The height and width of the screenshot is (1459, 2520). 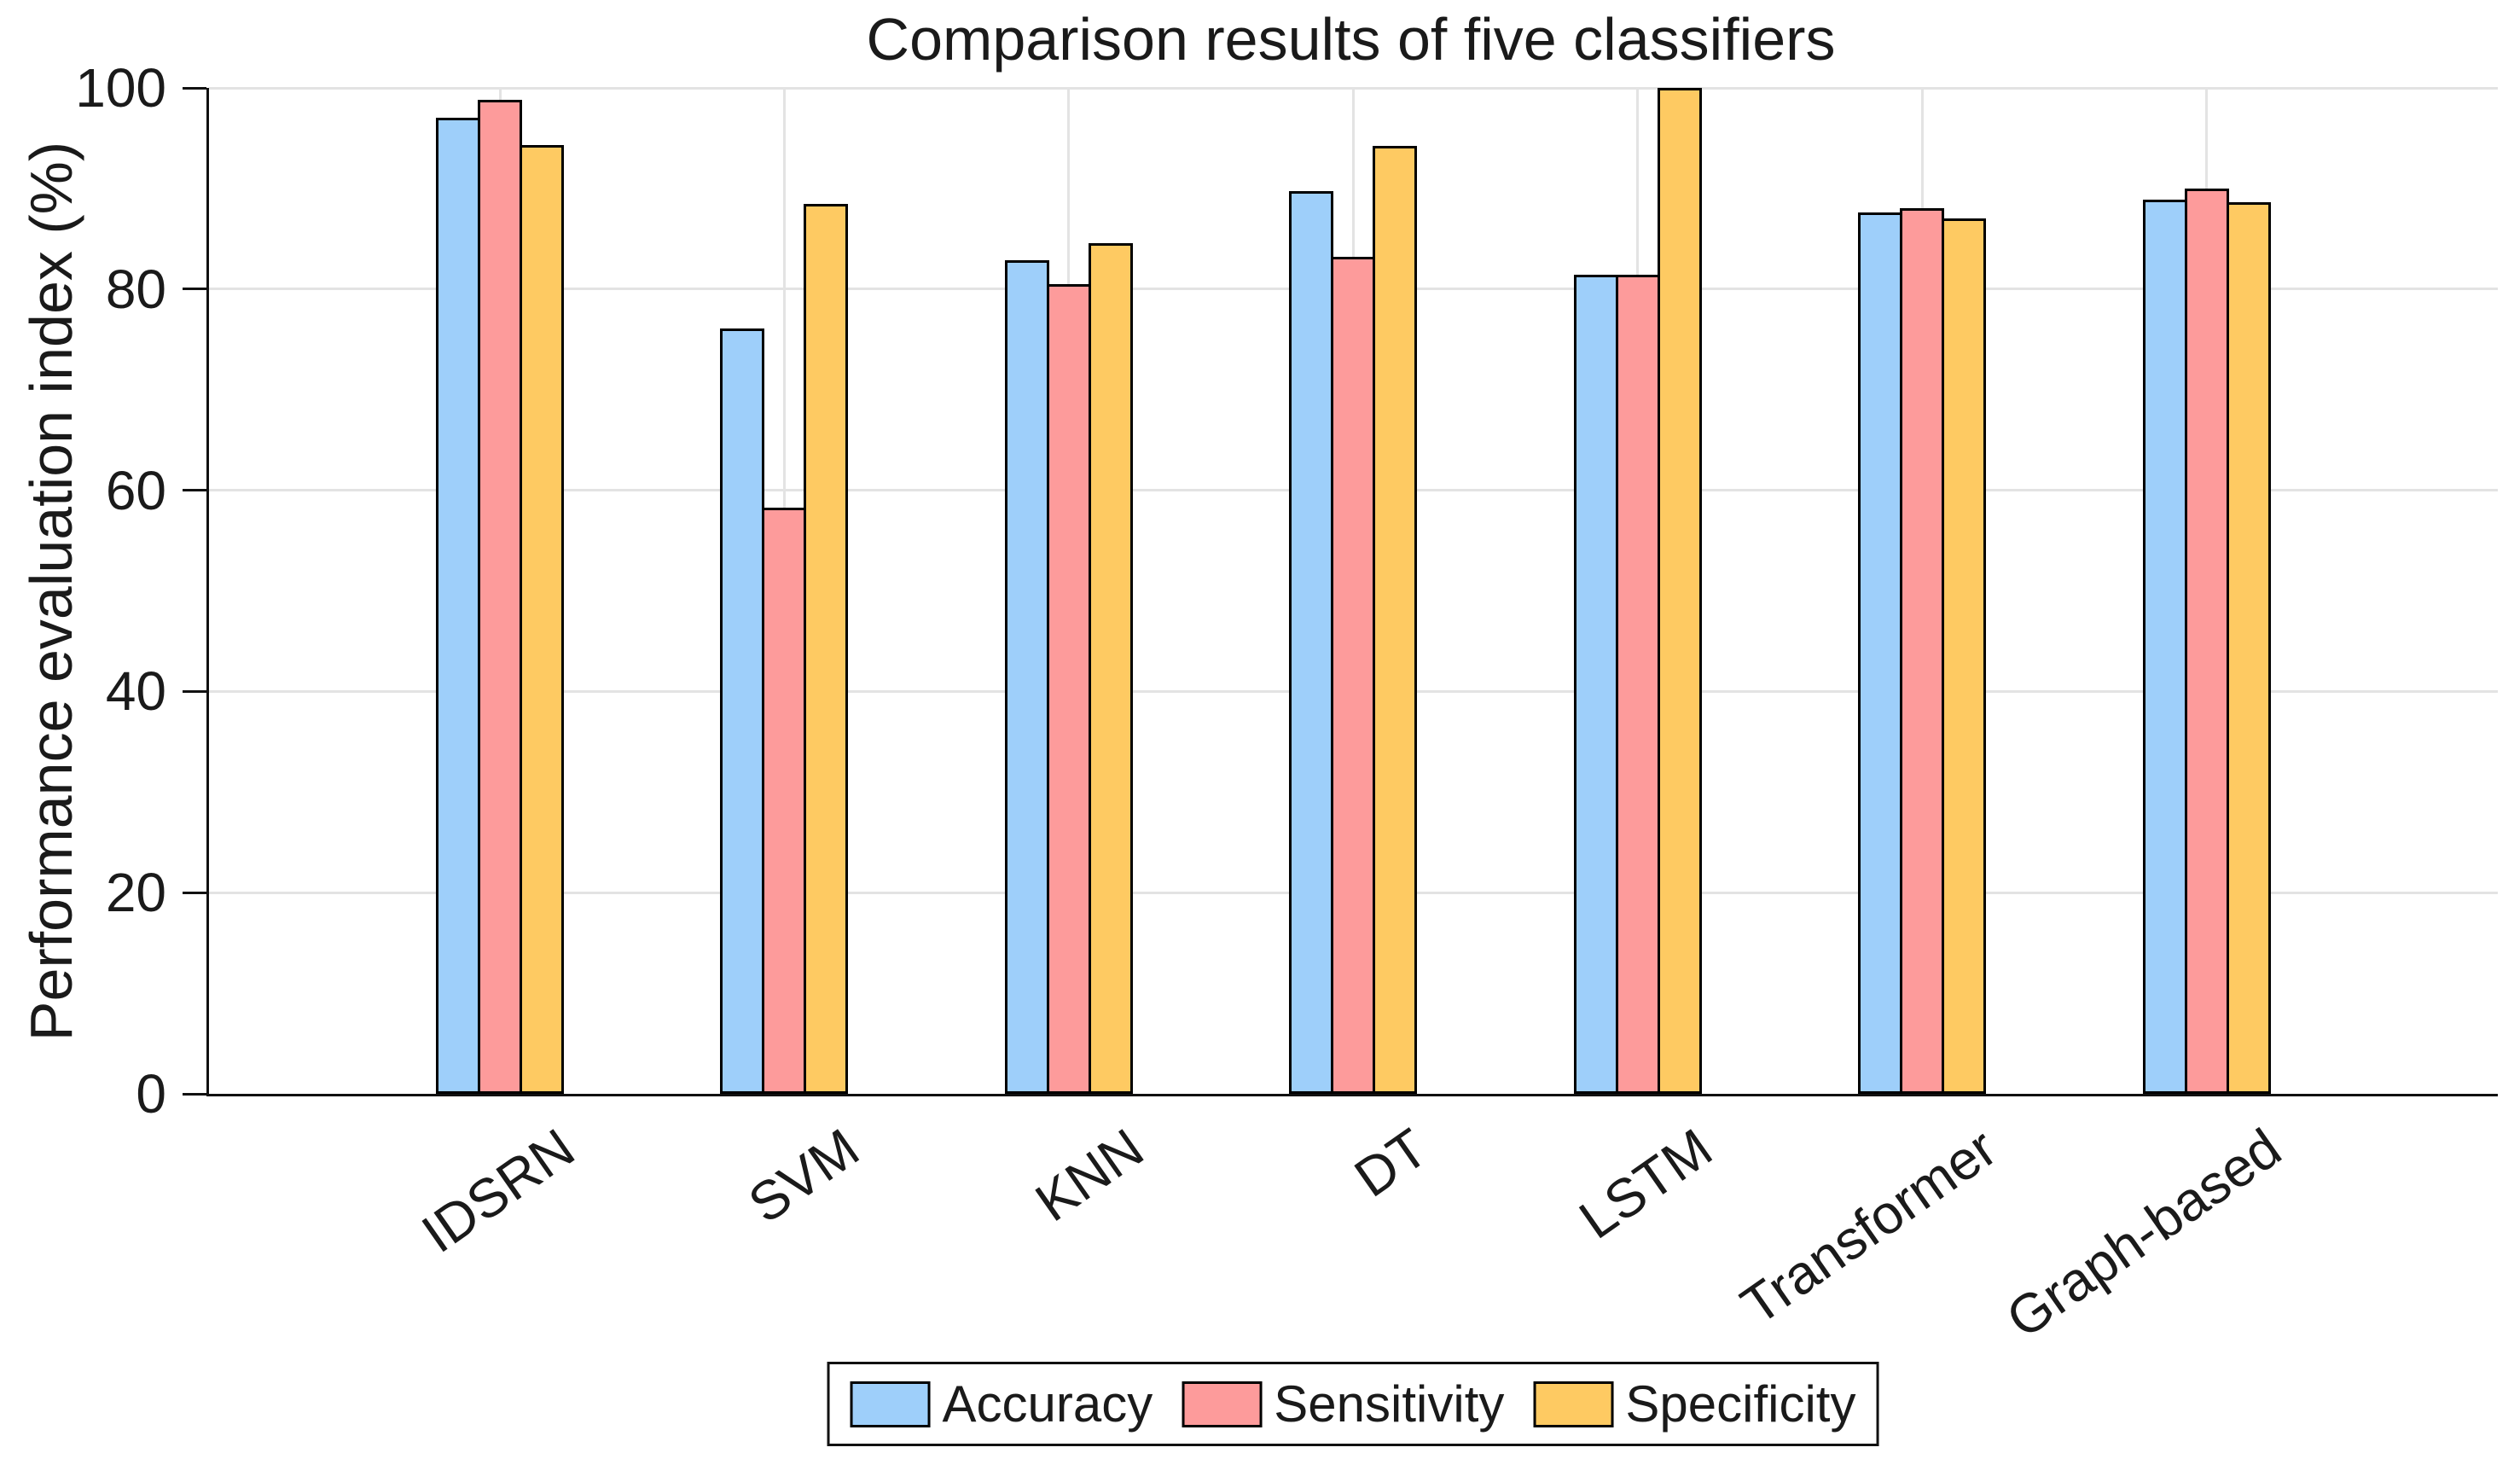 What do you see at coordinates (1574, 1404) in the screenshot?
I see `legend-swatch-specificity` at bounding box center [1574, 1404].